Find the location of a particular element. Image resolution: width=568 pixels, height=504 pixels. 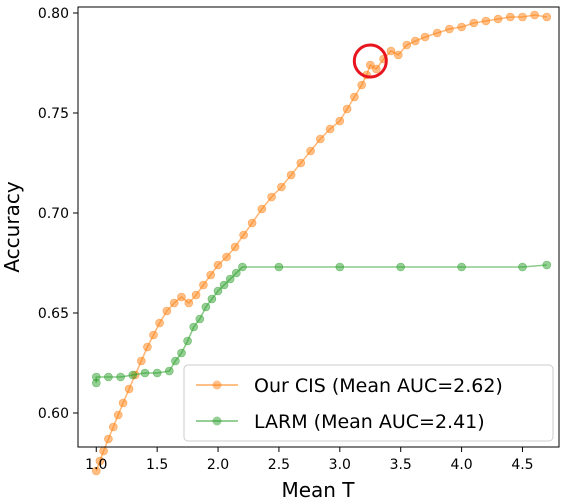

x-axis-ticks: 1.0 1.5 2.0 2.5 3.0 3.5 4.0 4.5 is located at coordinates (309, 460).